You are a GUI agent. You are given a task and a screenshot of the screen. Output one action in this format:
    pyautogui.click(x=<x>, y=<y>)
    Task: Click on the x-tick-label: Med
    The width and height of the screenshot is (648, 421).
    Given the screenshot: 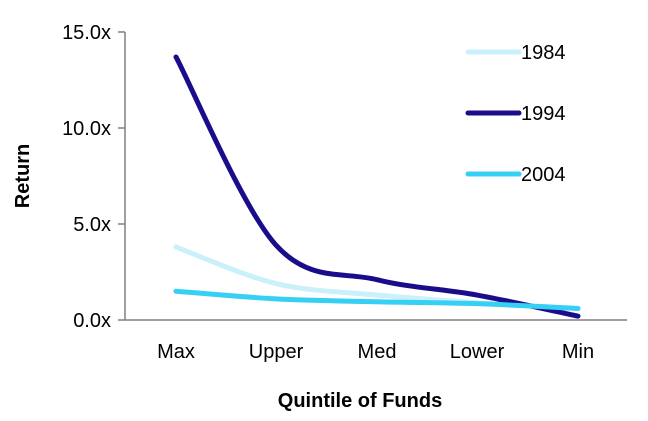 What is the action you would take?
    pyautogui.click(x=377, y=352)
    